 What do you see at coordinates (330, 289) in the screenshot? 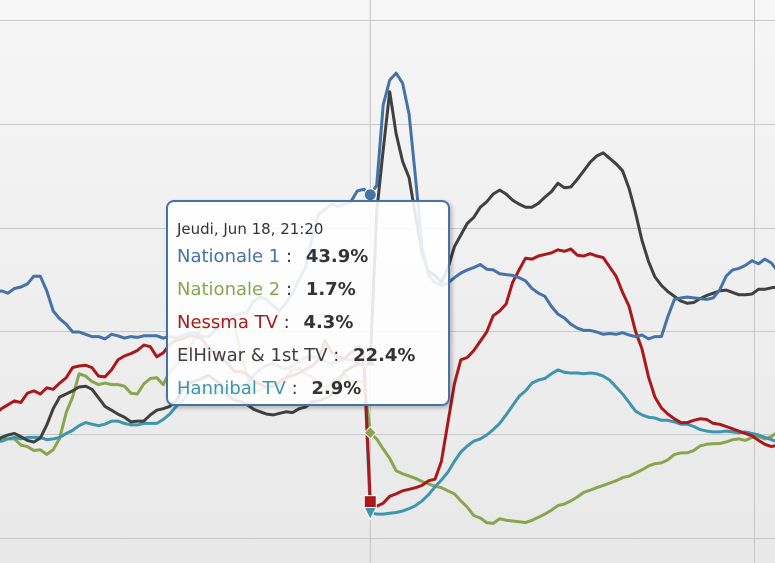
I see `tooltip-series-value: 1.7%` at bounding box center [330, 289].